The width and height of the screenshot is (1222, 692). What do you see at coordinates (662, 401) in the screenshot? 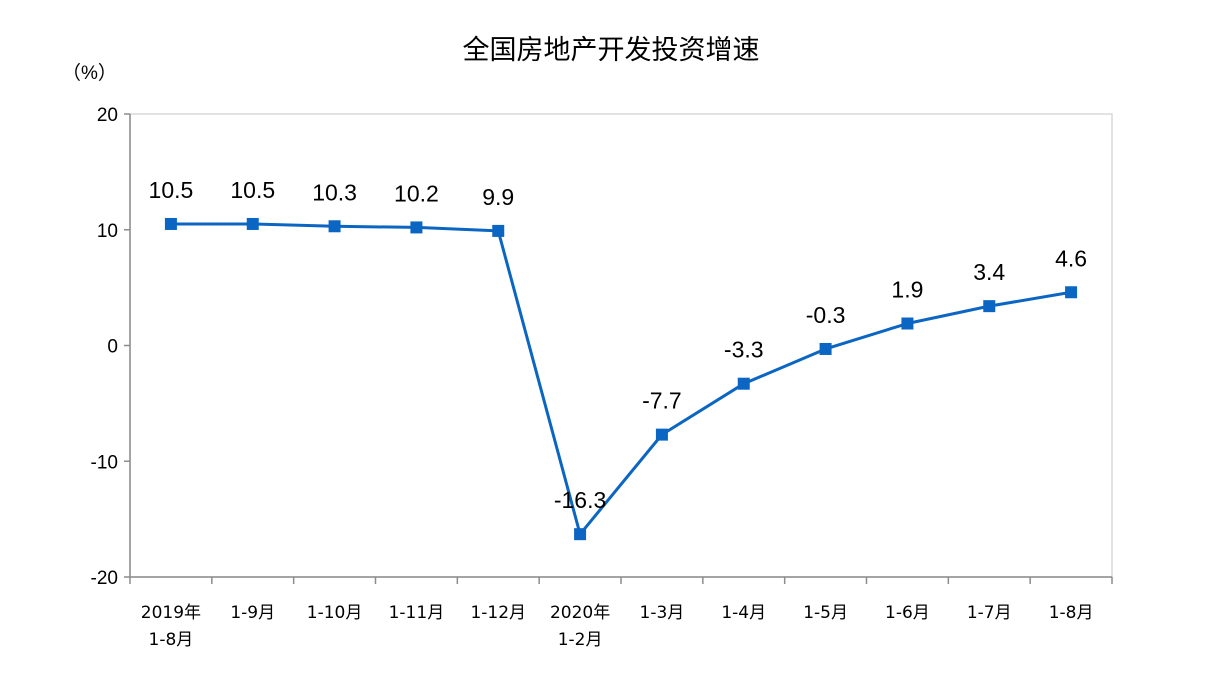
I see `data-label: -7.7` at bounding box center [662, 401].